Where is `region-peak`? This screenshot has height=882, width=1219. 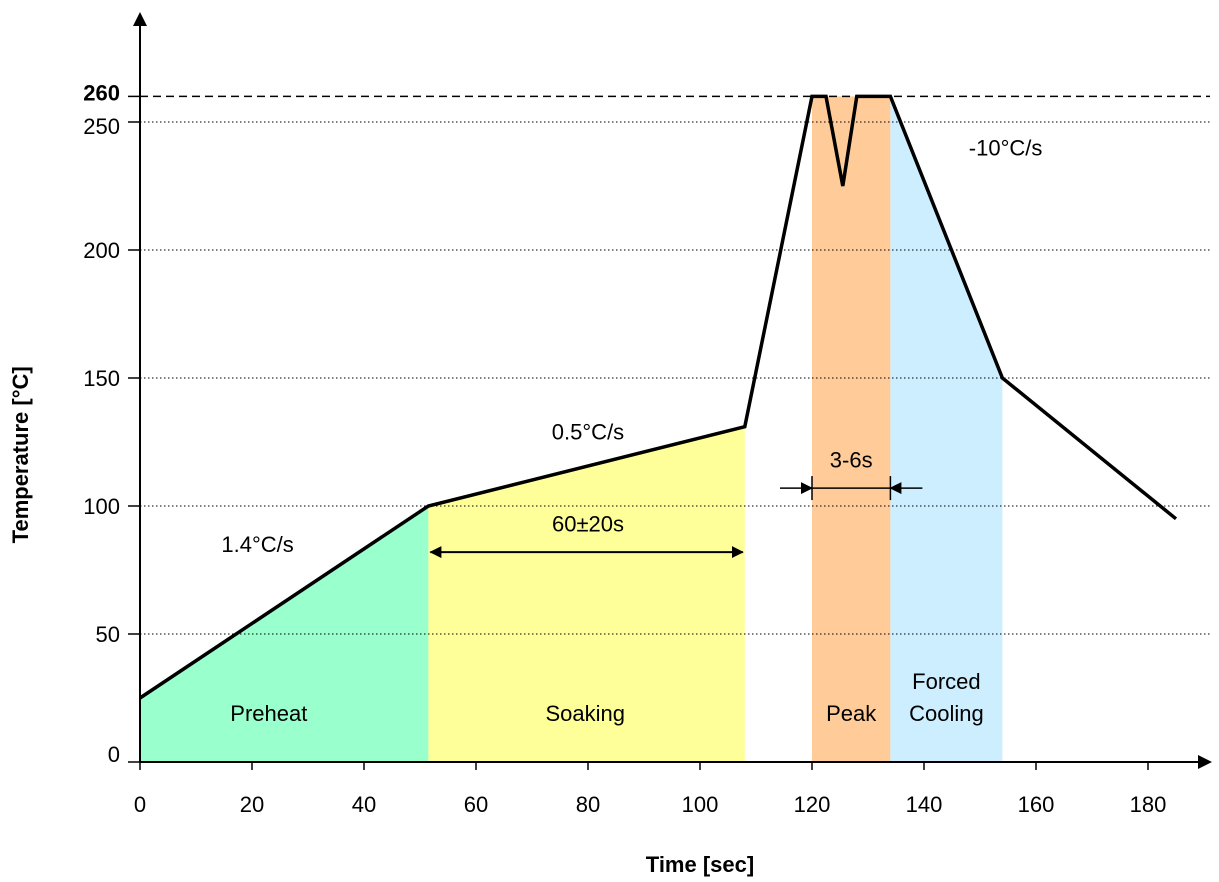
region-peak is located at coordinates (851, 429).